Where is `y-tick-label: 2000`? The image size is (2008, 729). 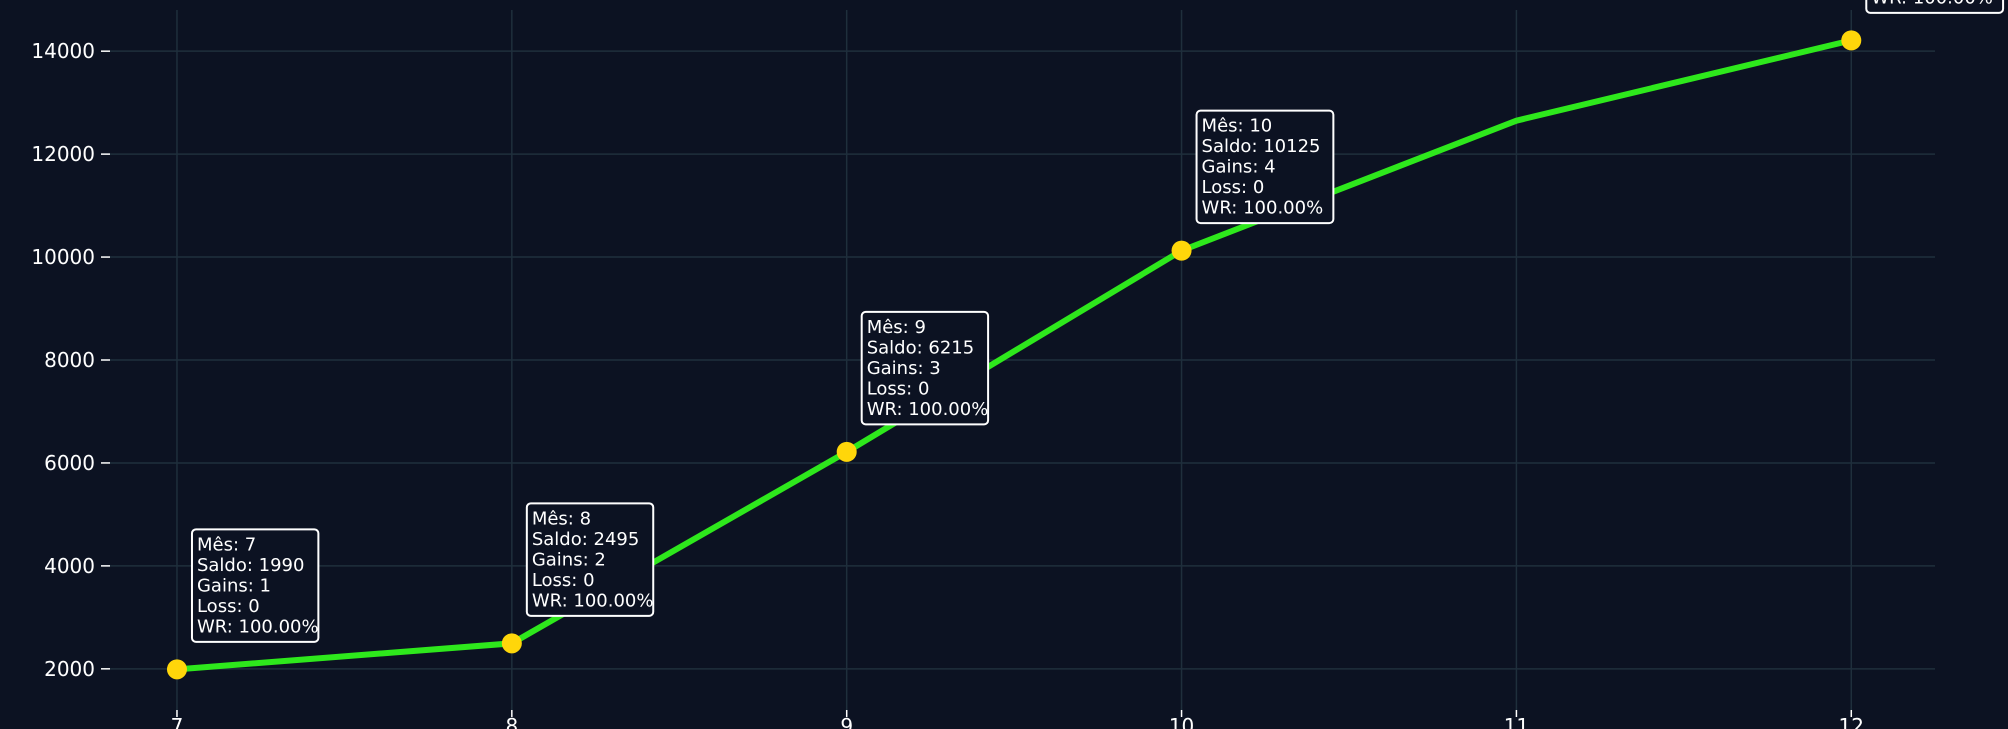
y-tick-label: 2000 is located at coordinates (69, 669).